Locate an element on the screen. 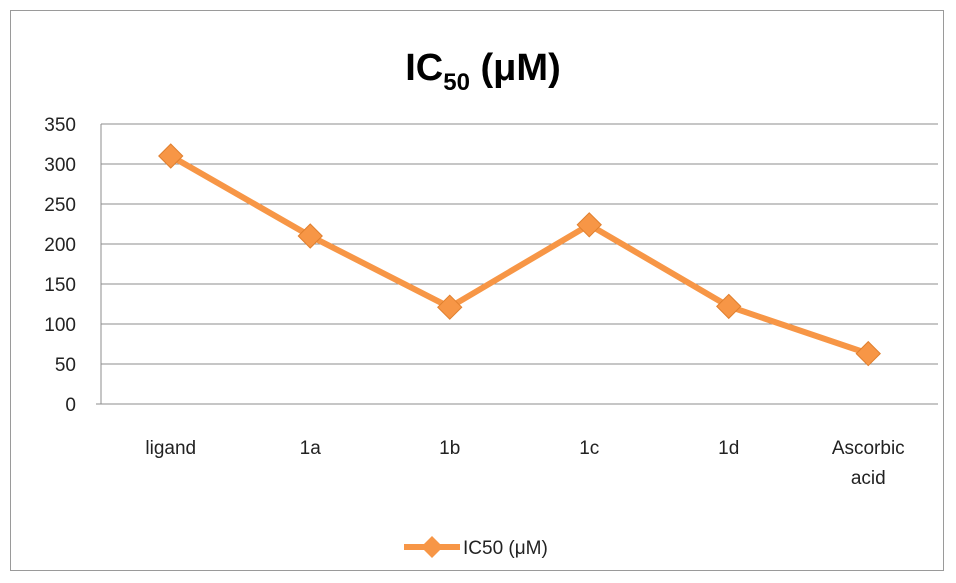  y-tick-label: 200 is located at coordinates (60, 245).